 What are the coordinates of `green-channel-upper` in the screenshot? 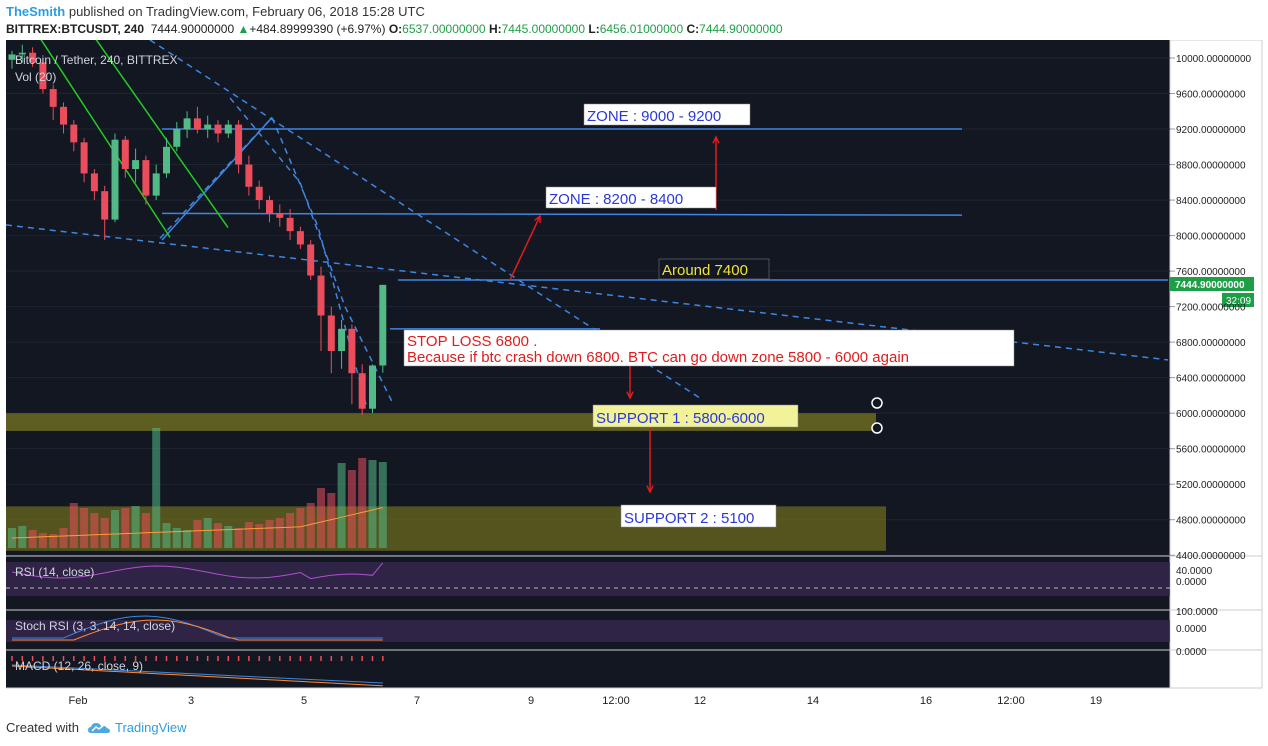 It's located at (162, 134).